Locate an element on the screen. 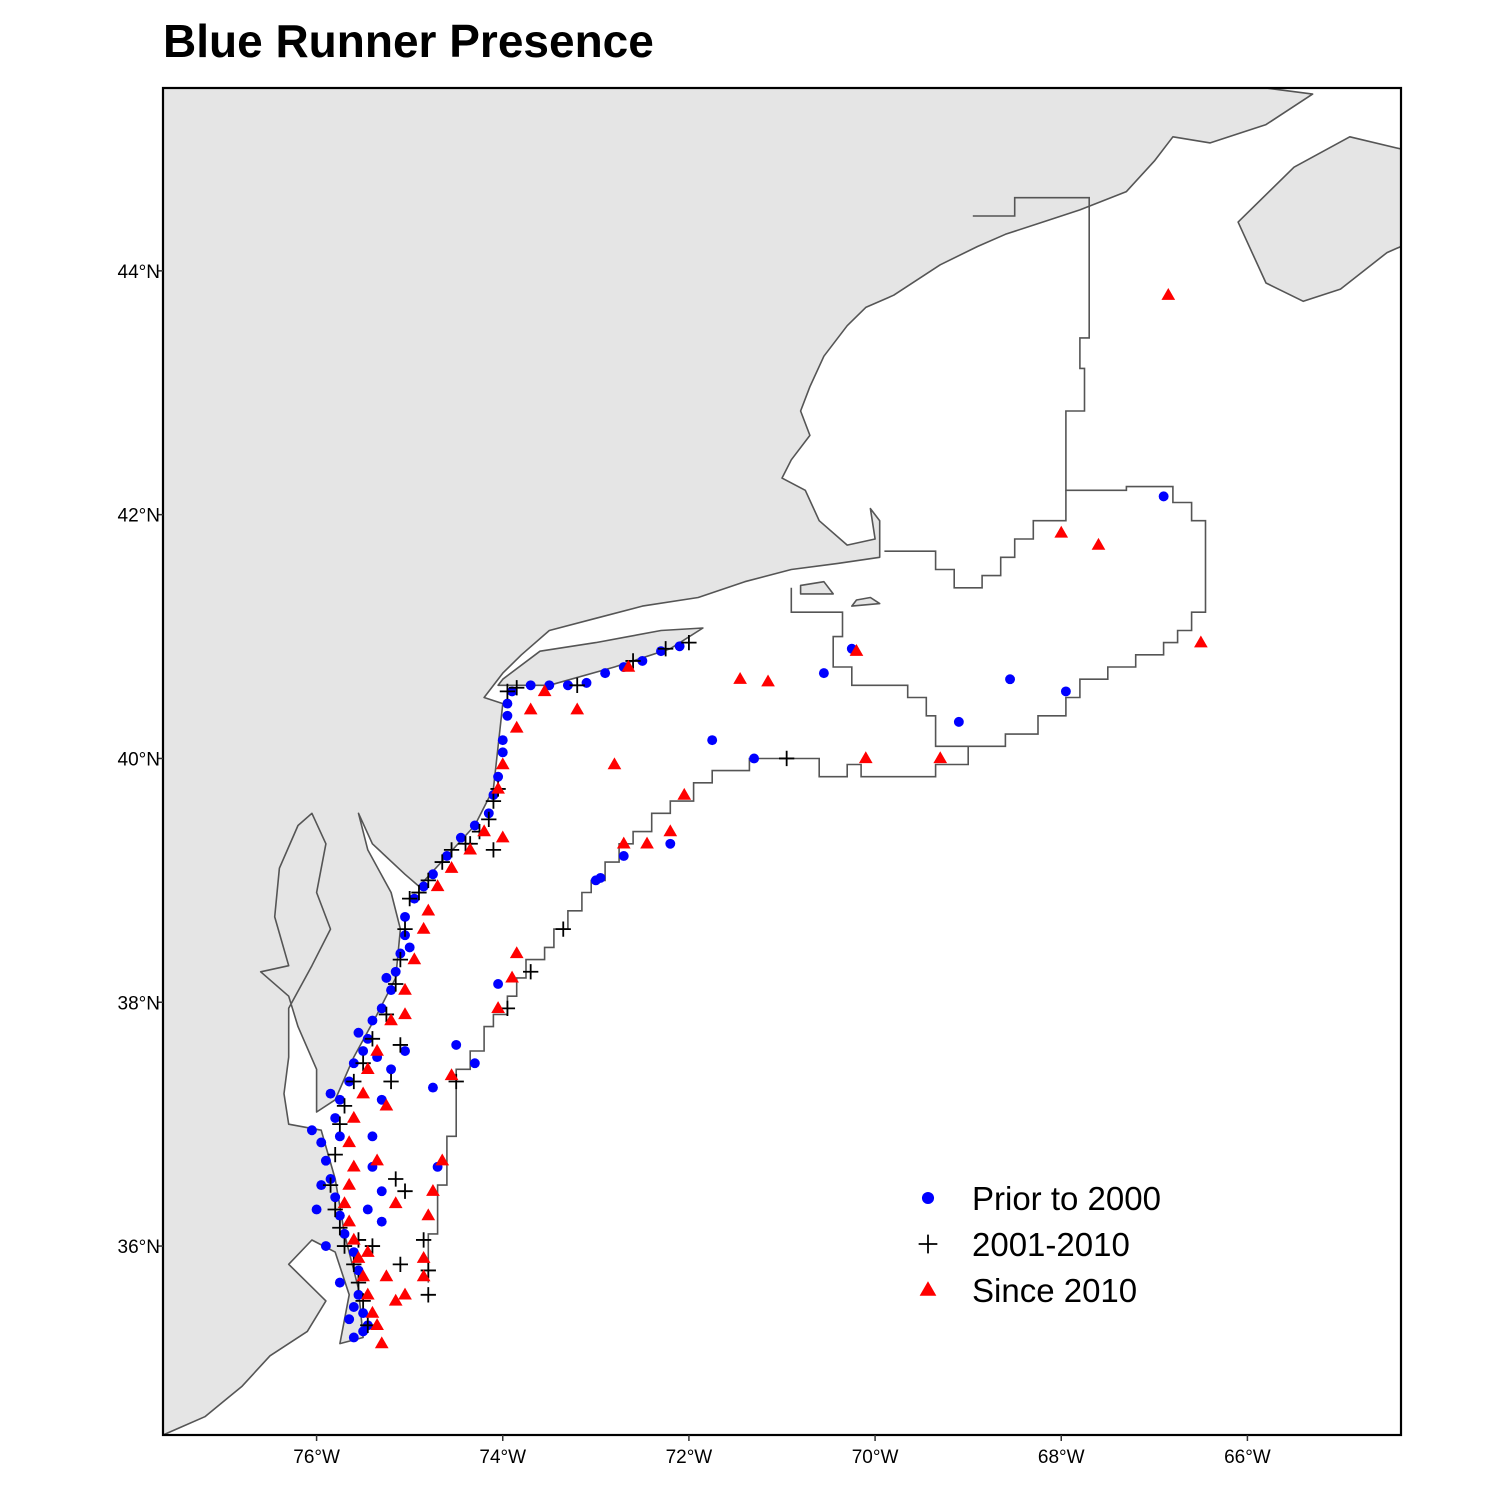 This screenshot has width=1512, height=1512. chart-title: Blue Runner Presence is located at coordinates (408, 41).